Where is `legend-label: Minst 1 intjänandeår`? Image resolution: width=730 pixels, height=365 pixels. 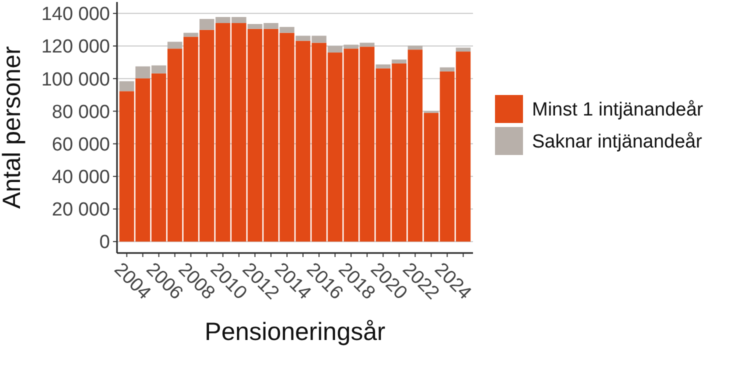 legend-label: Minst 1 intjänandeår is located at coordinates (618, 110).